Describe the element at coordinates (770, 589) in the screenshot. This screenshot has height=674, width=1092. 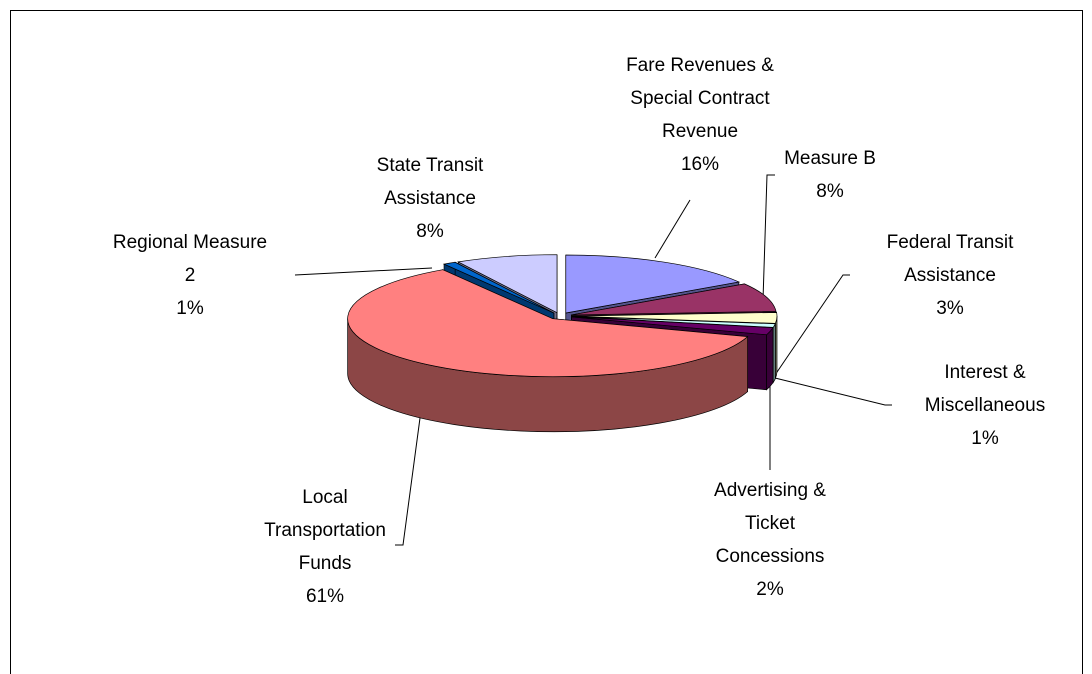
I see `value-label: 2%` at that location.